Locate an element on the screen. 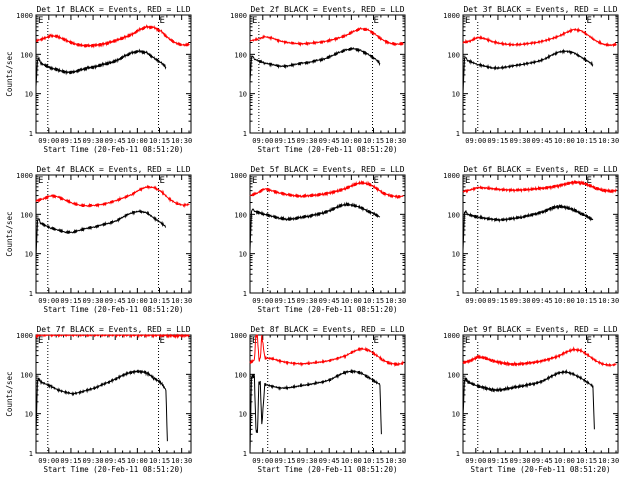 The width and height of the screenshot is (640, 480). panel-title: Det 8f BLACK = Events, RED = LLD is located at coordinates (327, 329).